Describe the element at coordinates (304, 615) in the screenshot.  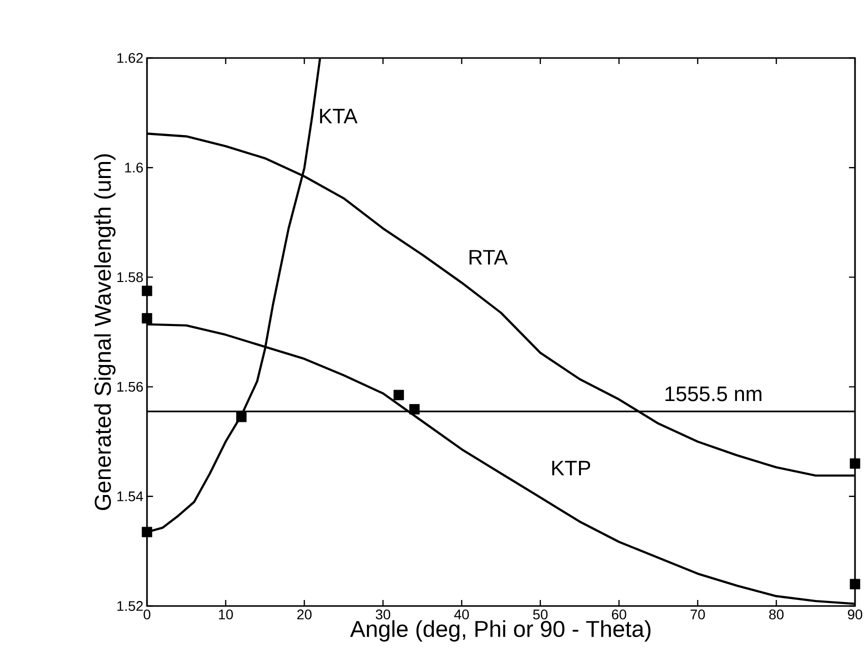
I see `x-tick-label: 20` at that location.